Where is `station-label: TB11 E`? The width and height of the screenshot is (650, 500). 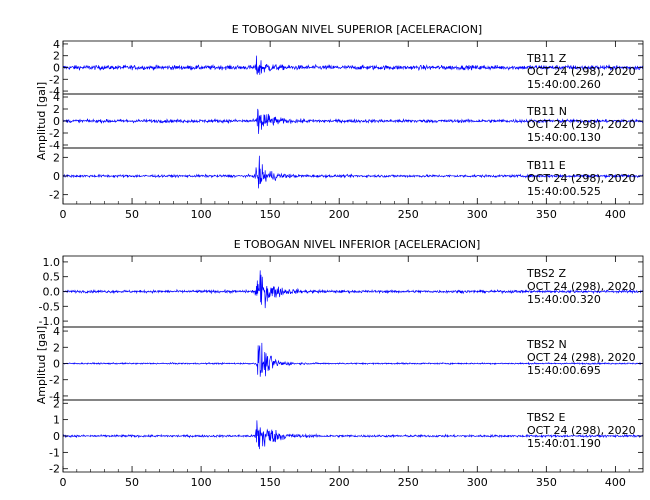 station-label: TB11 E is located at coordinates (546, 165).